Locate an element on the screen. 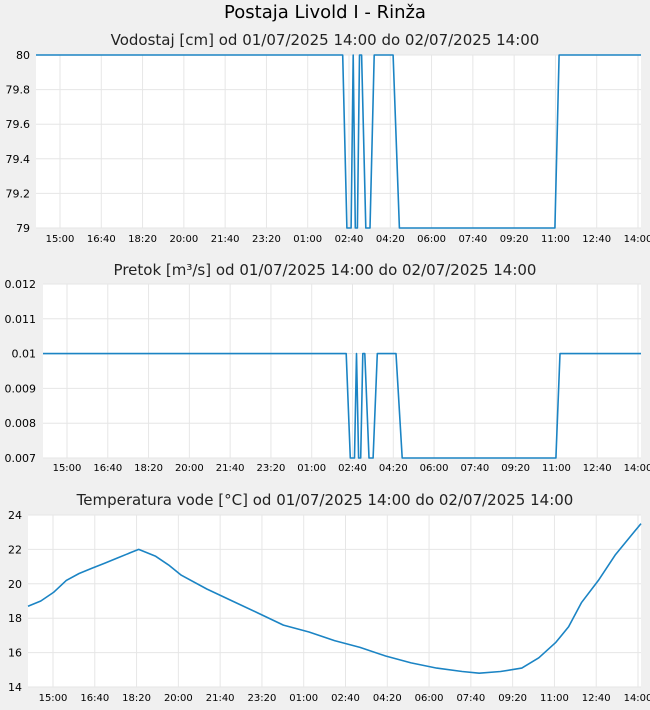 The image size is (650, 710). y-tick-label: 22 is located at coordinates (15, 549).